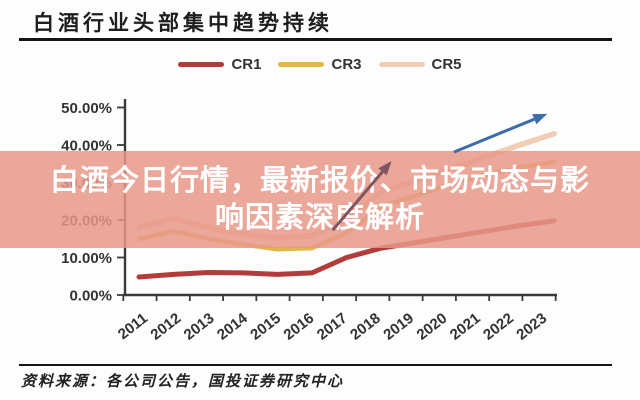  I want to click on page-title: 白酒行业头部集中趋势持续, so click(183, 23).